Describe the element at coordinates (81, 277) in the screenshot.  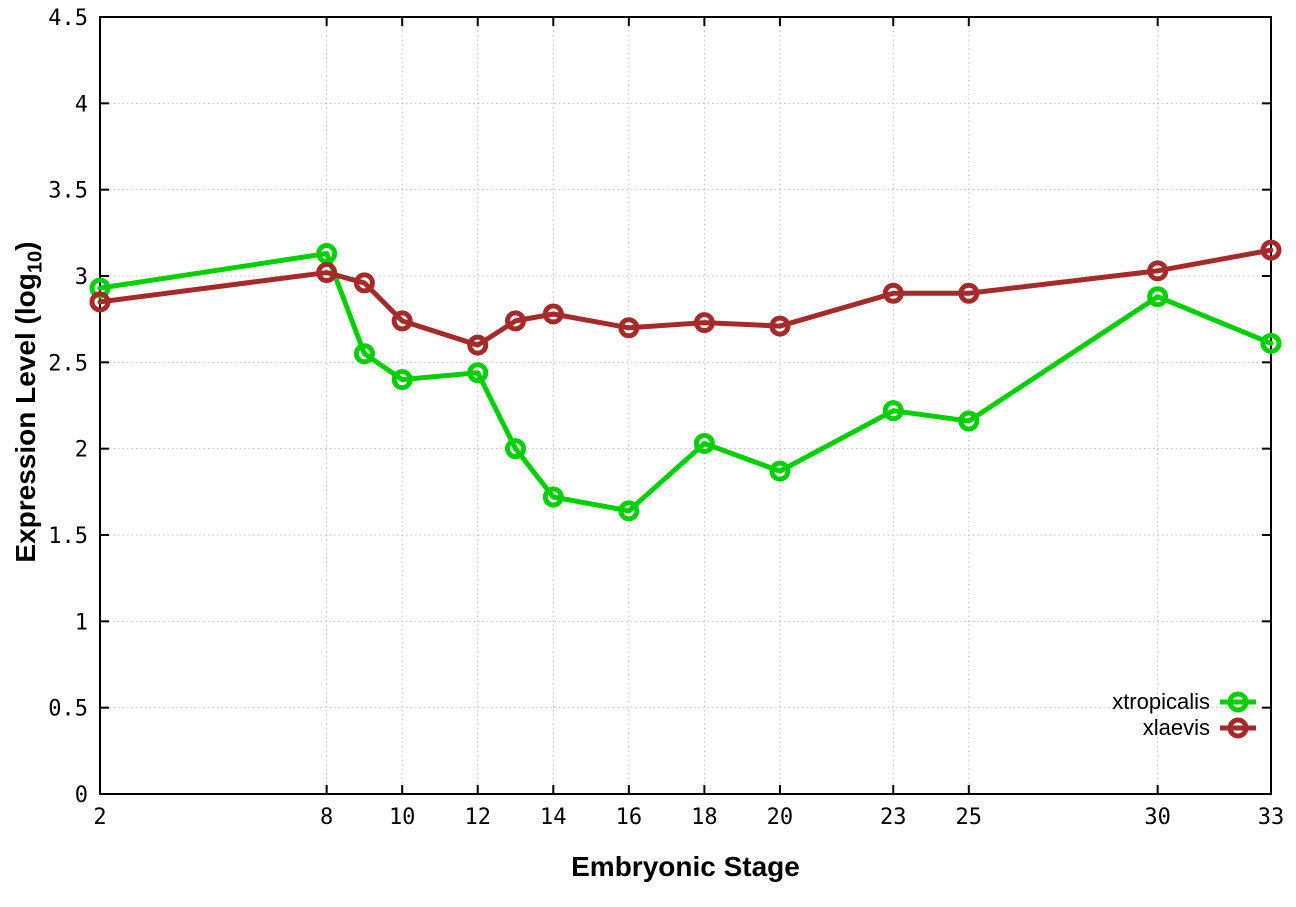
I see `y-tick-label-3: 3` at that location.